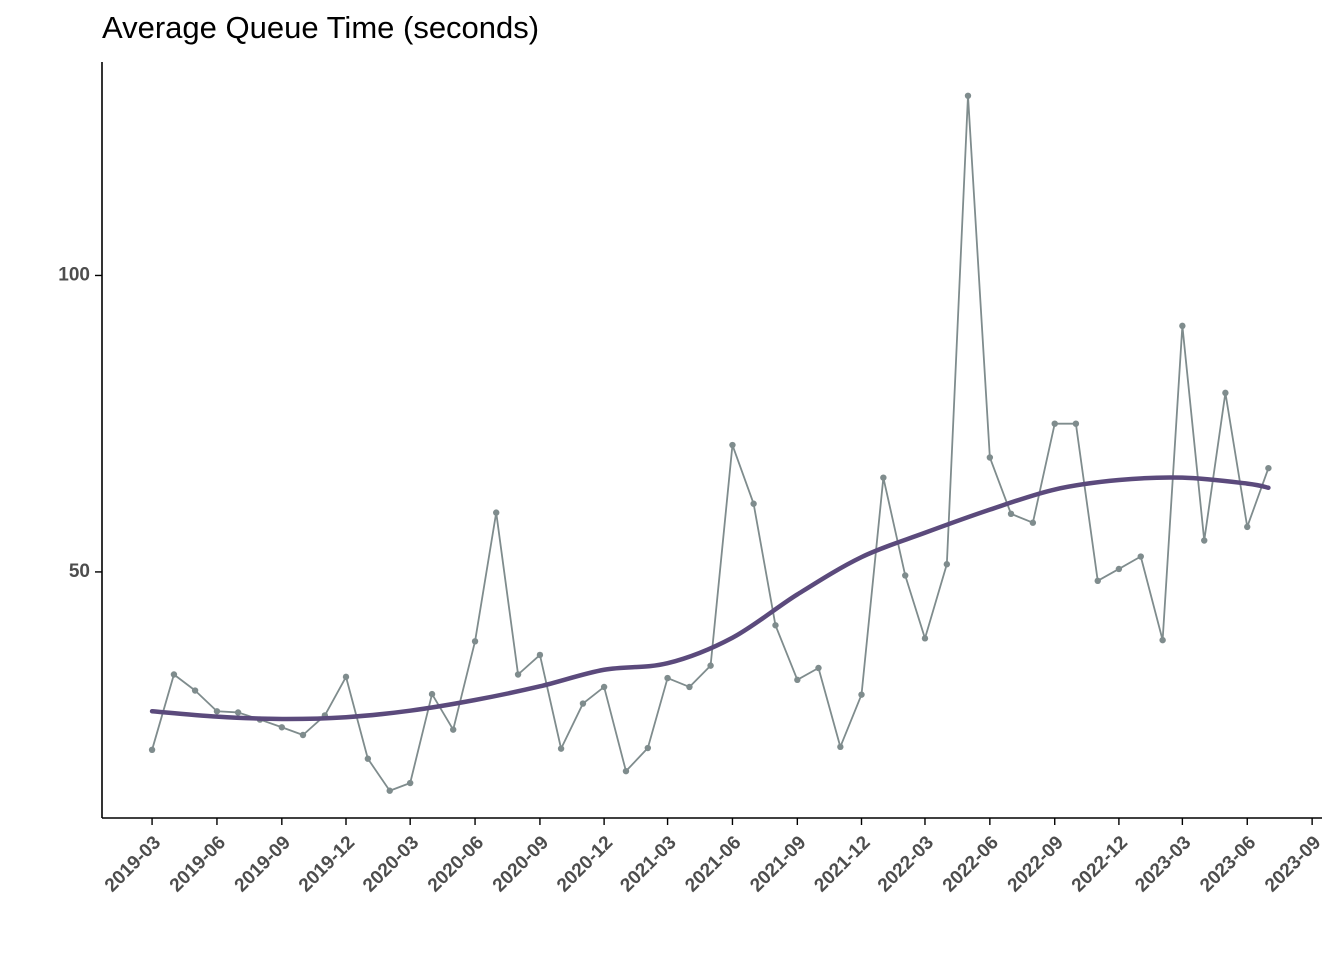 This screenshot has width=1344, height=960. Describe the element at coordinates (971, 864) in the screenshot. I see `x-tick-label: 2022-06` at that location.